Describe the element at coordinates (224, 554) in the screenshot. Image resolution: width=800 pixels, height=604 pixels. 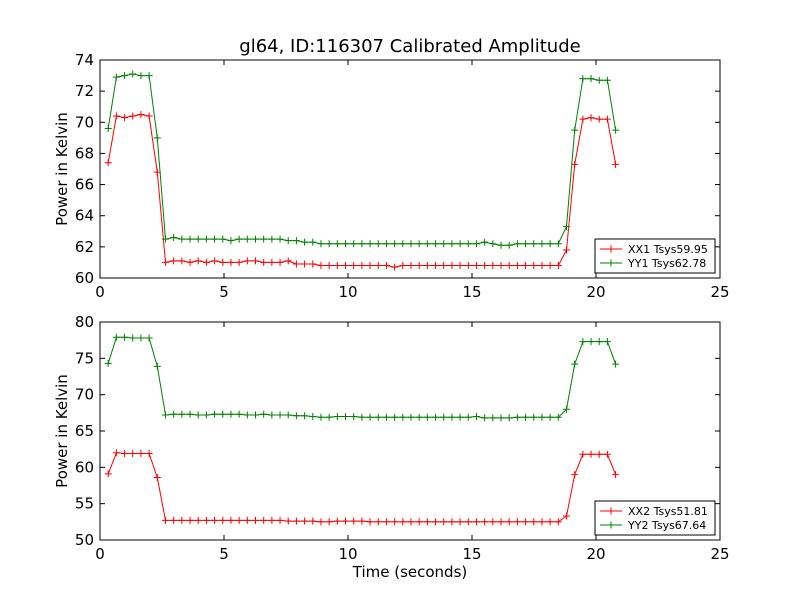
I see `x-tick-label: 5` at that location.